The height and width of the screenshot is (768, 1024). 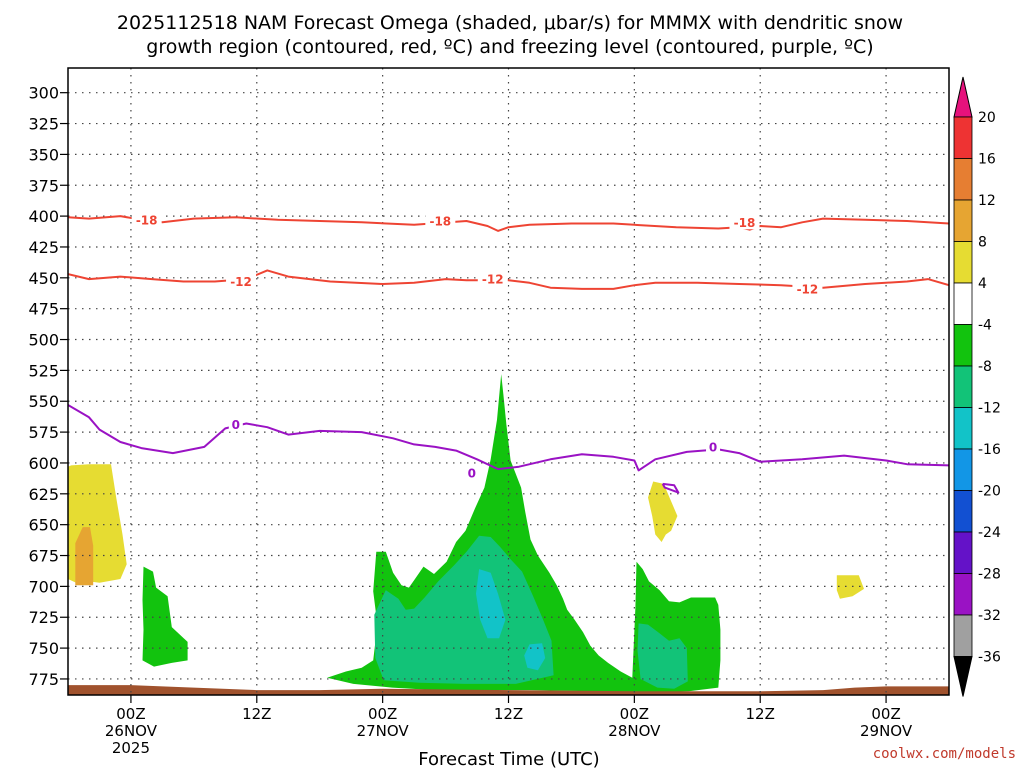 I want to click on colorbar-tick-11: -28, so click(x=989, y=575).